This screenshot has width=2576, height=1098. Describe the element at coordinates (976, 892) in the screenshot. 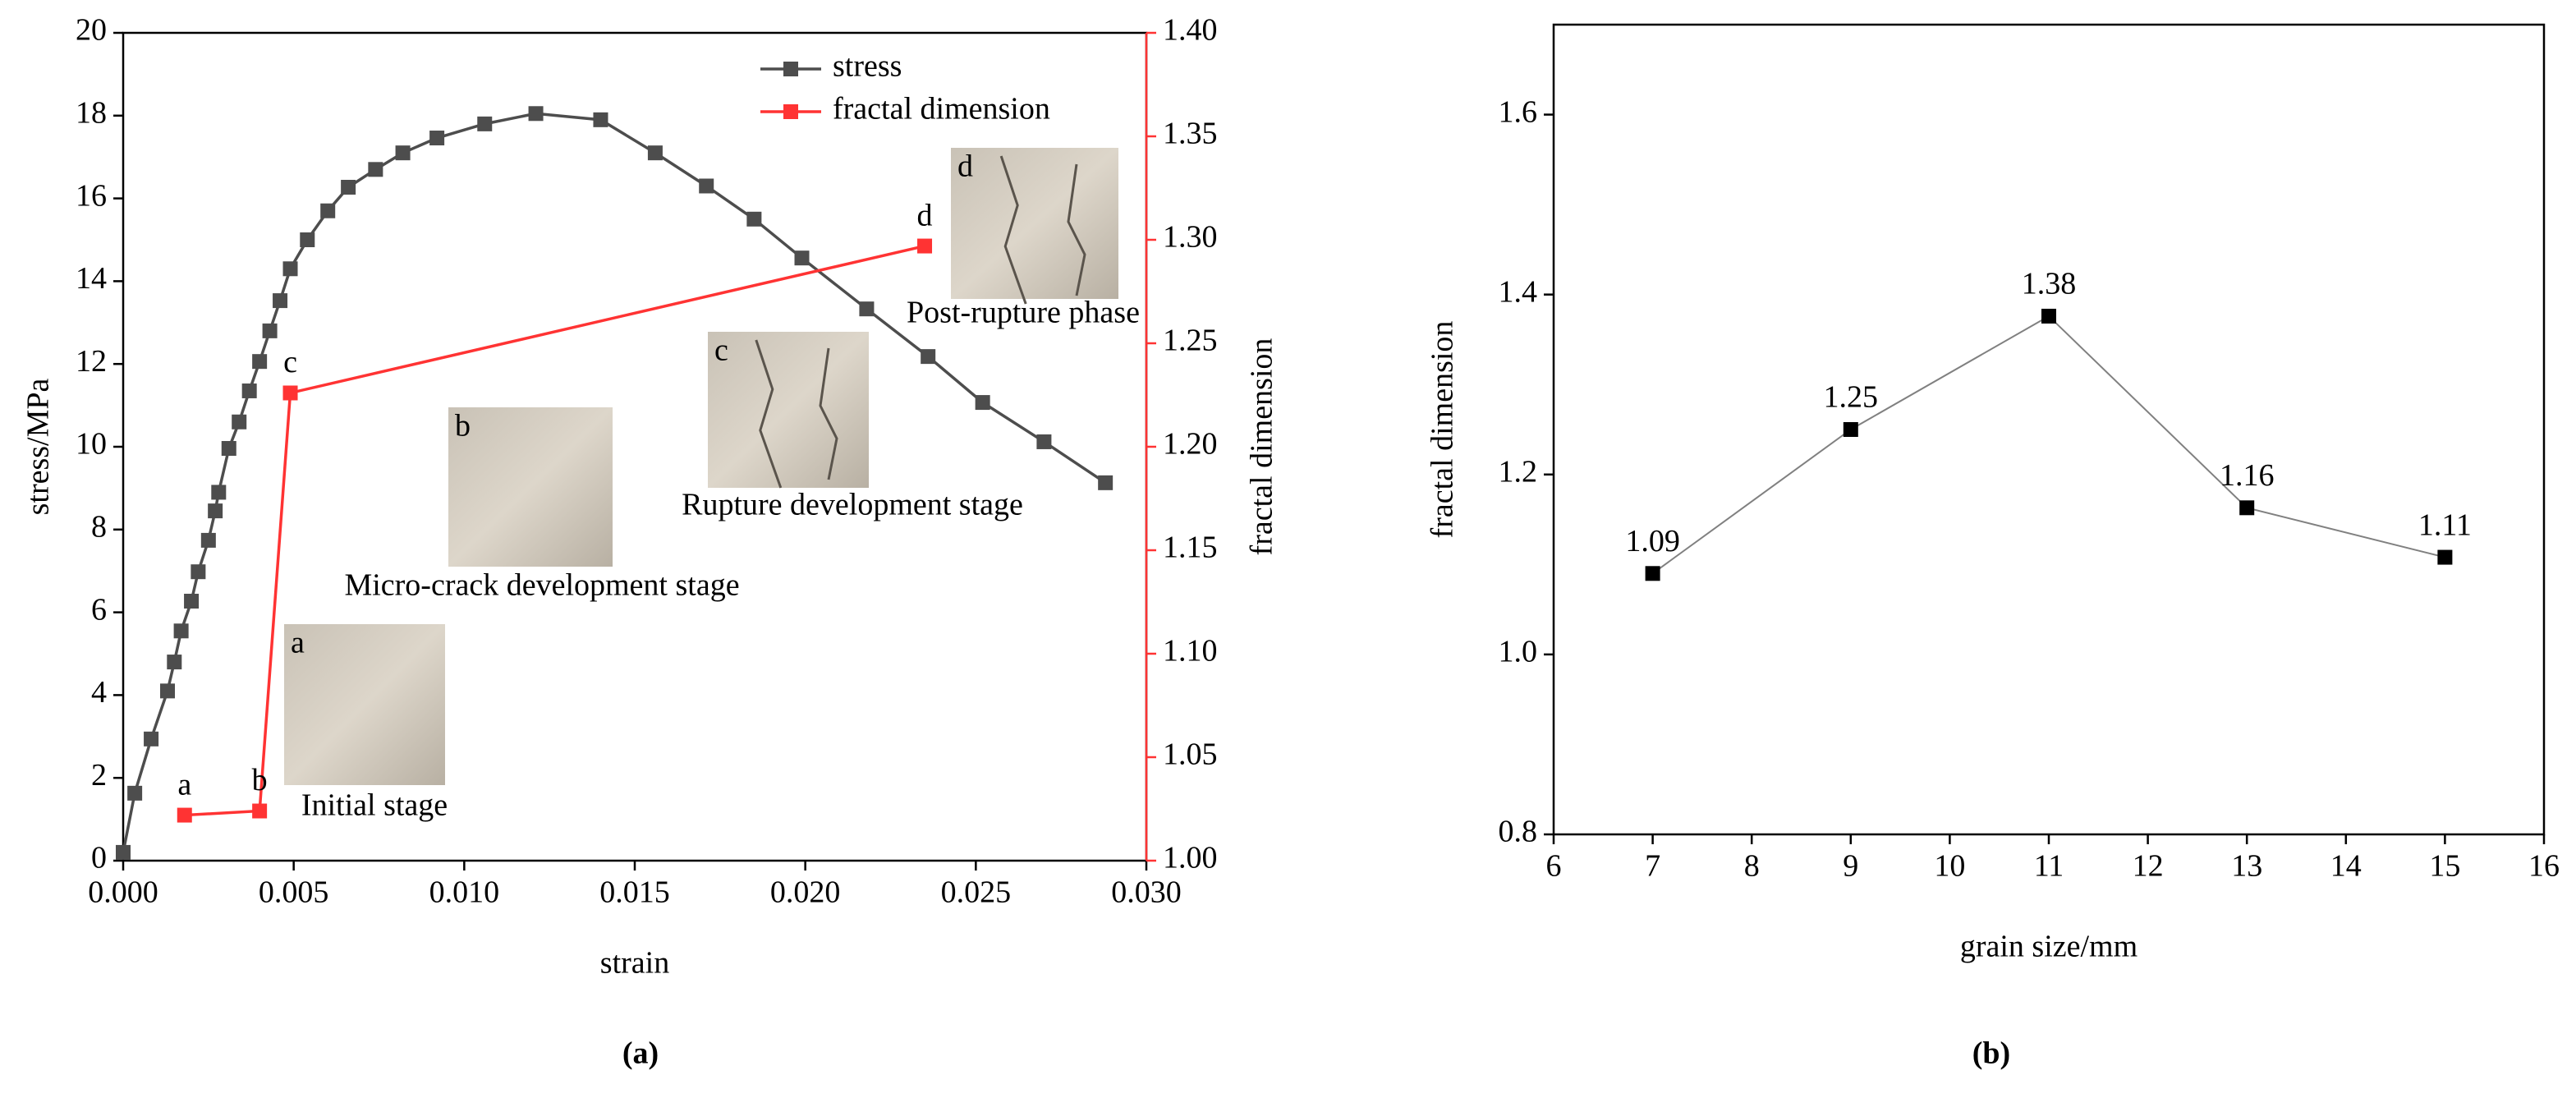

I see `x-tick-label: 0.025` at that location.